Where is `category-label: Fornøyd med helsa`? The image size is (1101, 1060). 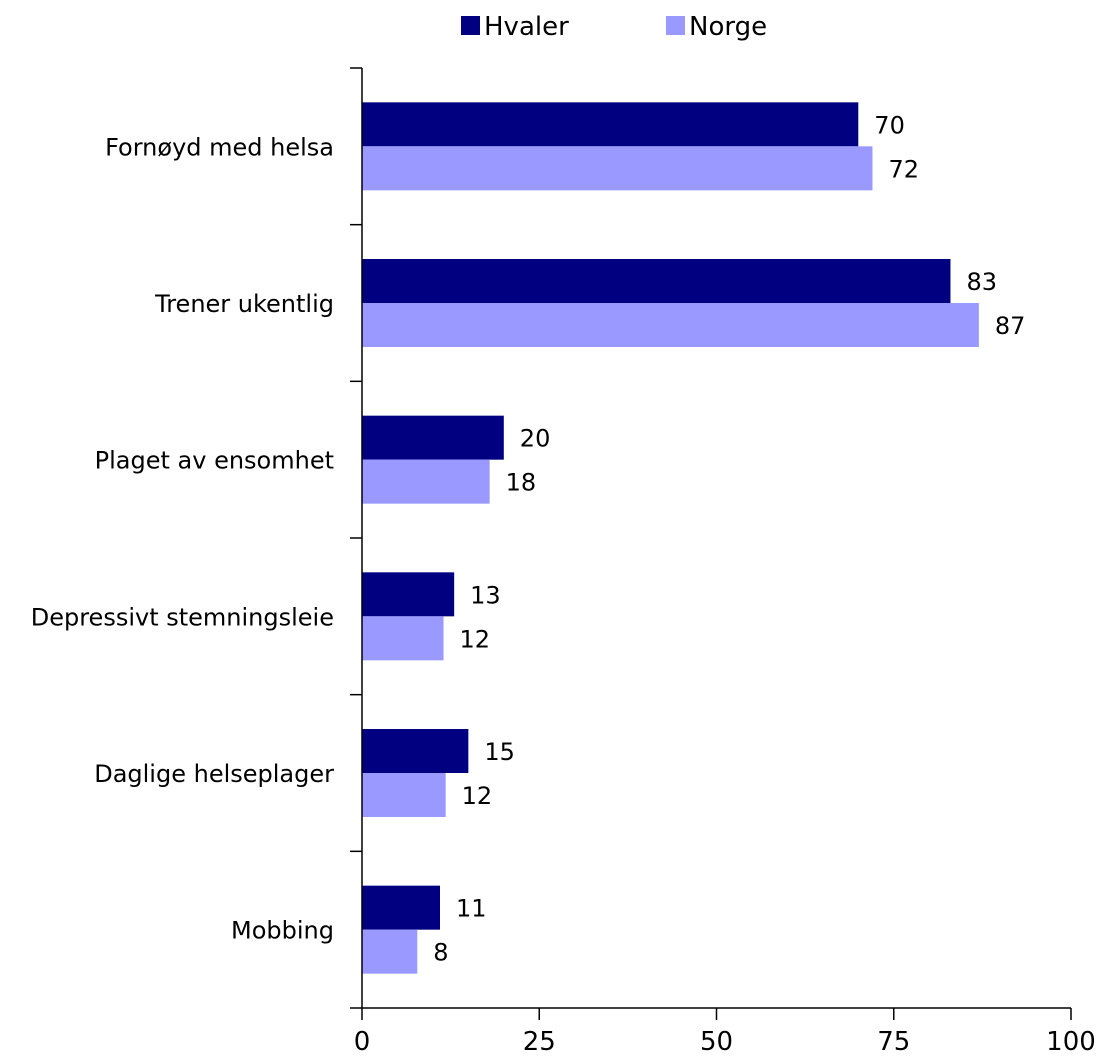
category-label: Fornøyd med helsa is located at coordinates (219, 147).